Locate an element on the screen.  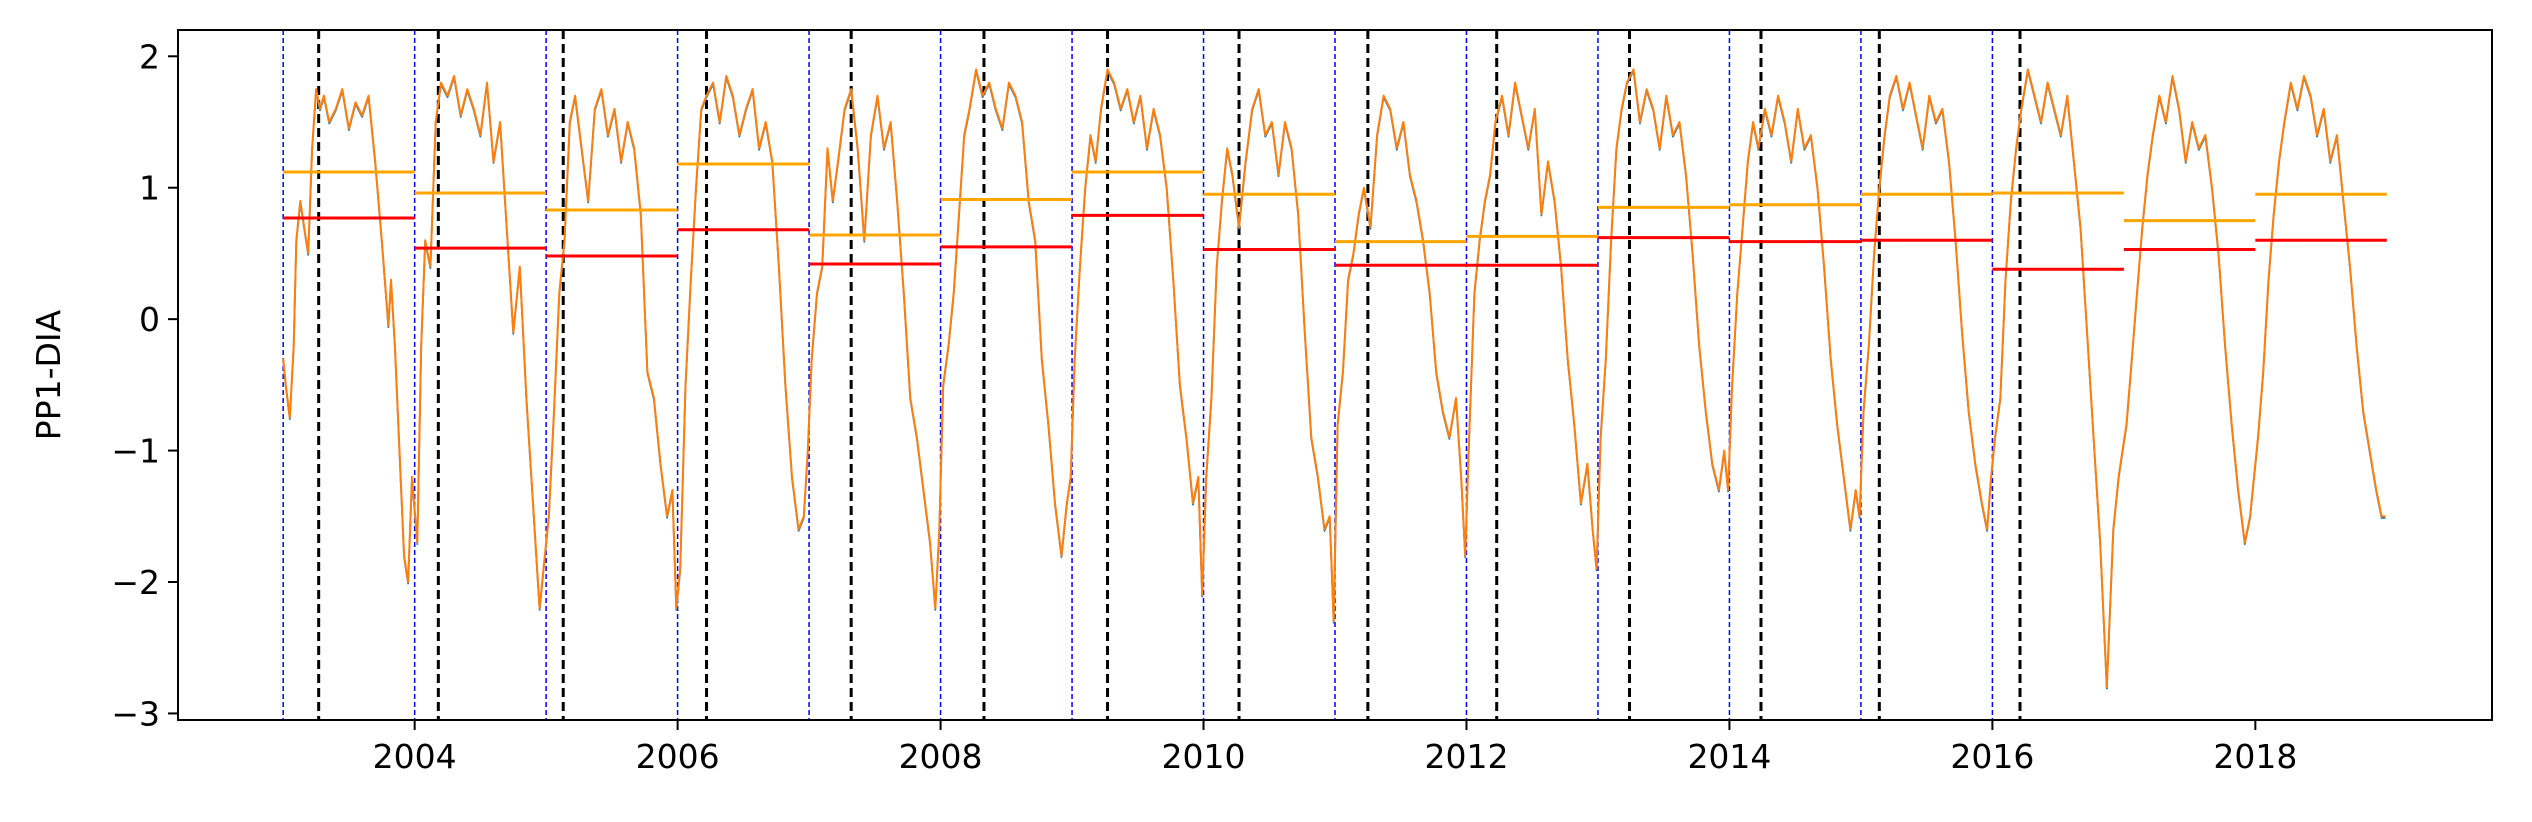
y-tick-label: −2 is located at coordinates (135, 582).